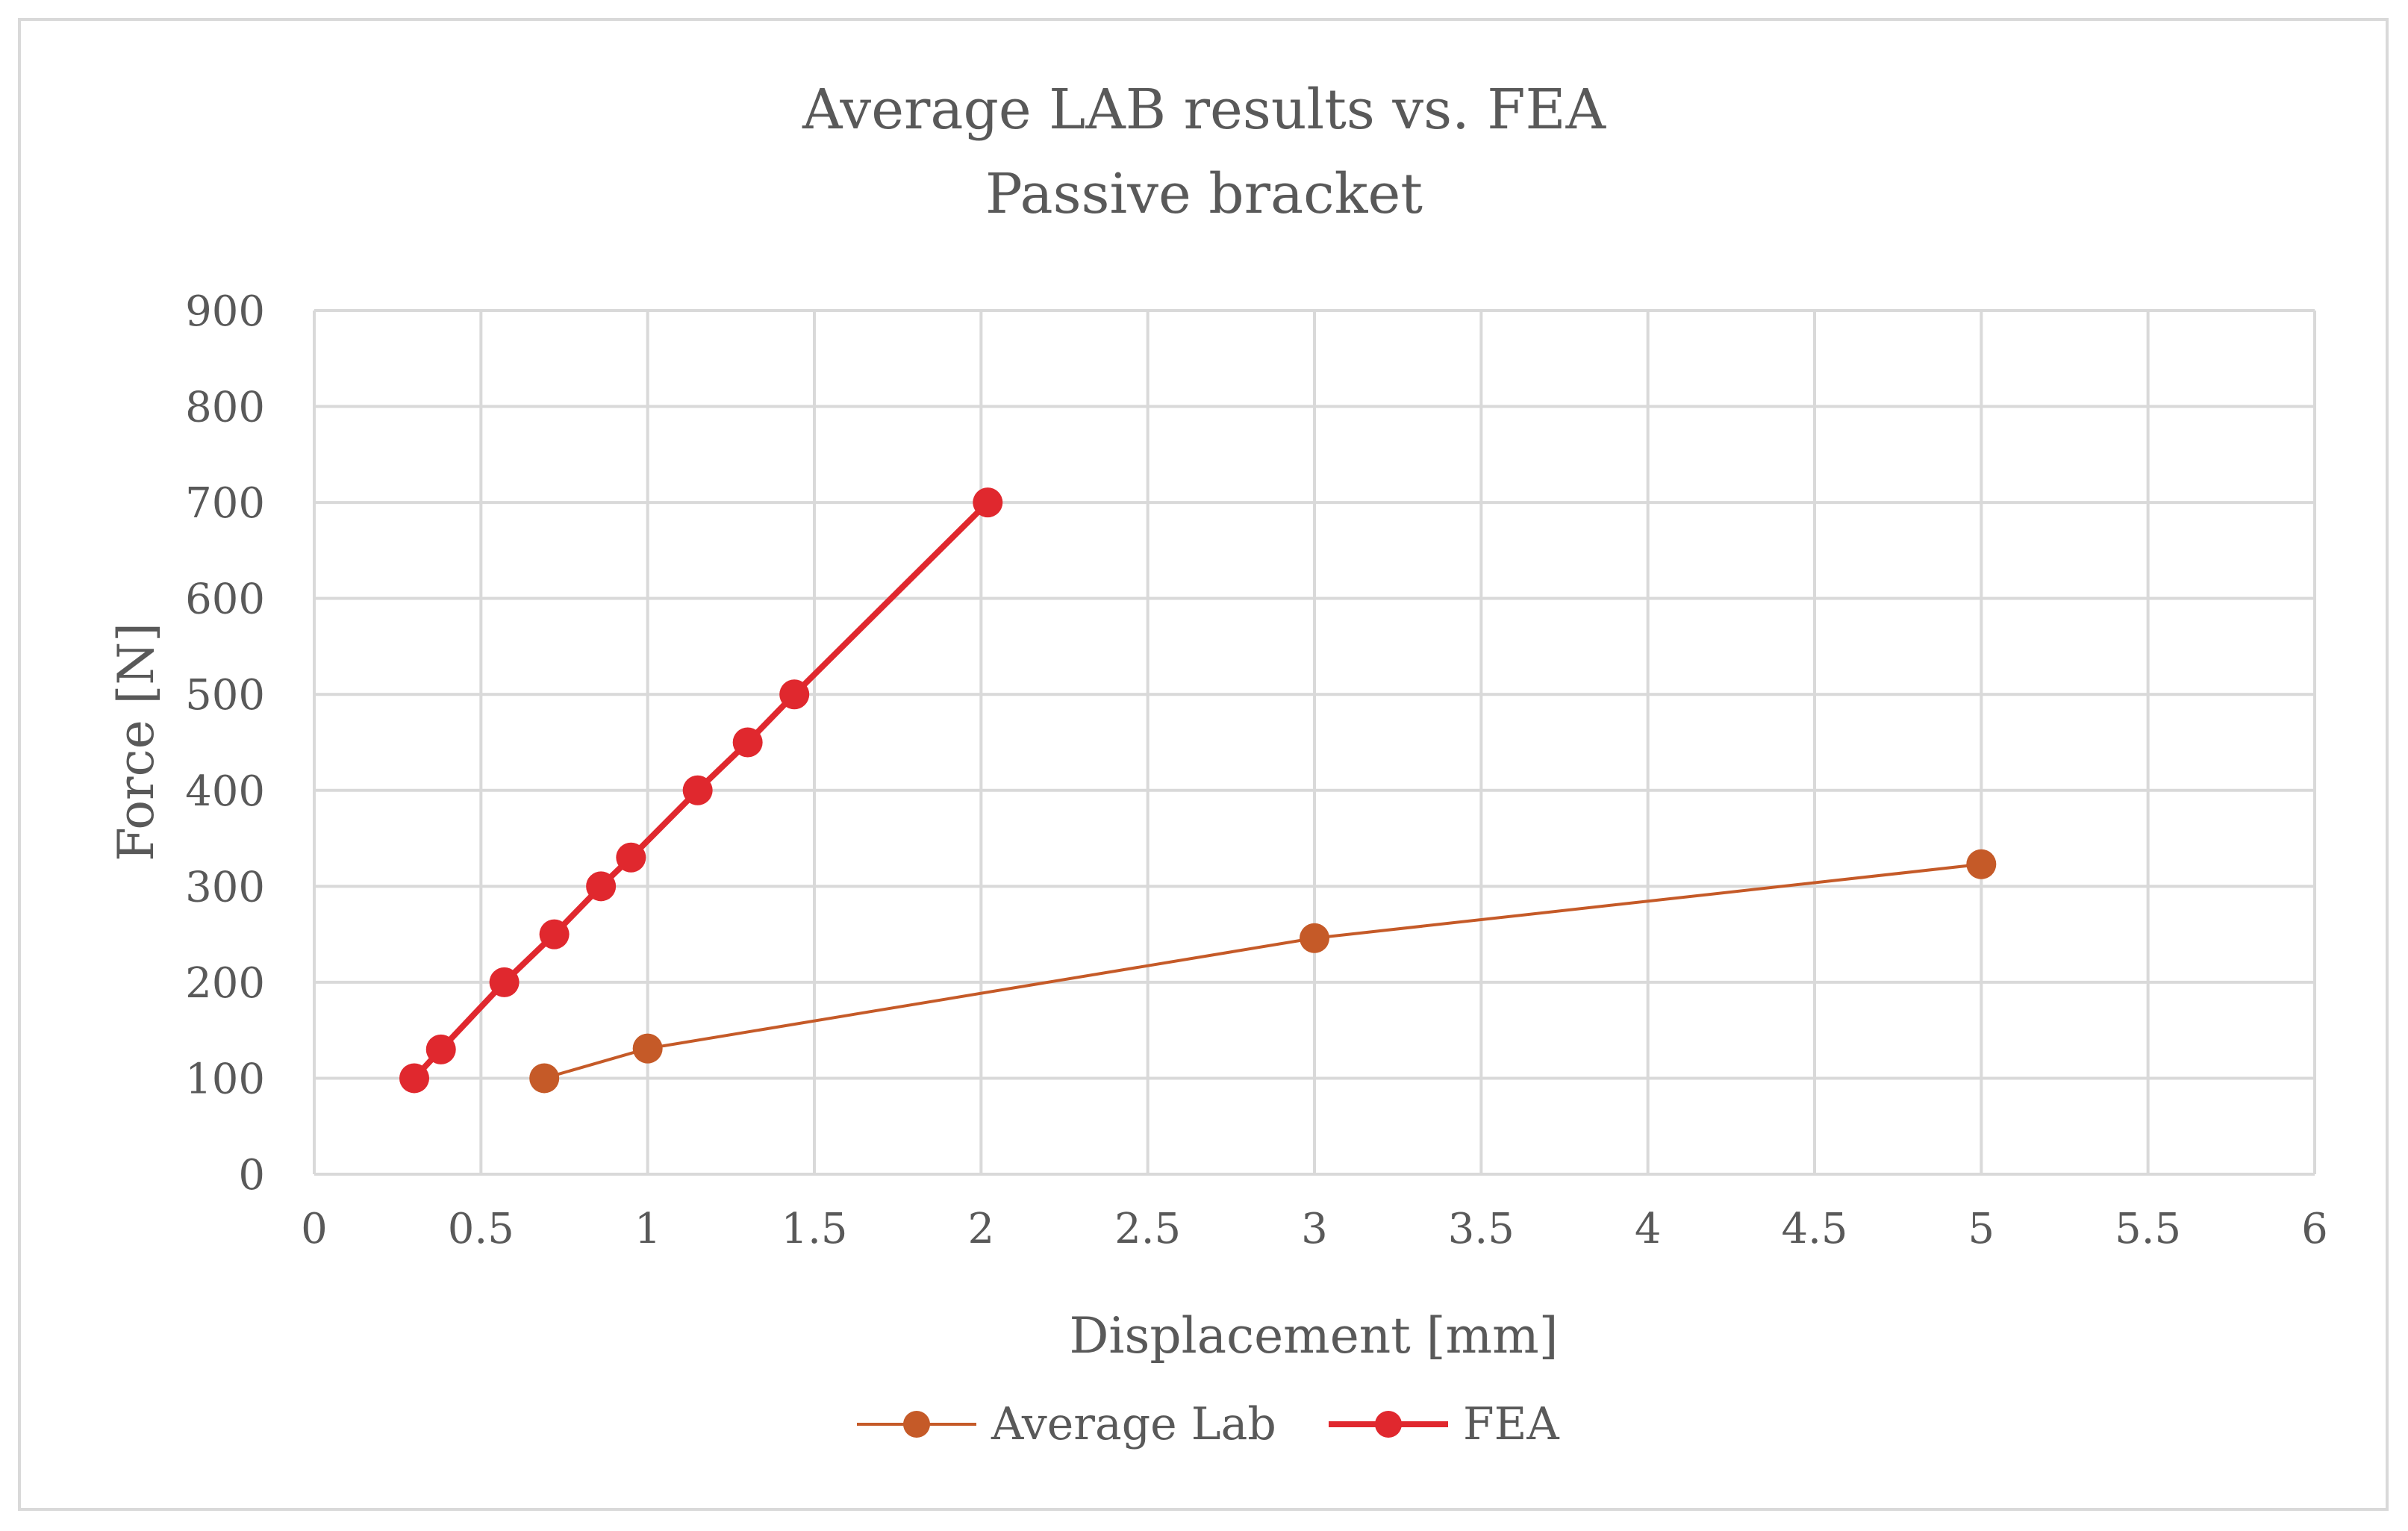  I want to click on y-tick-label: 100, so click(225, 1079).